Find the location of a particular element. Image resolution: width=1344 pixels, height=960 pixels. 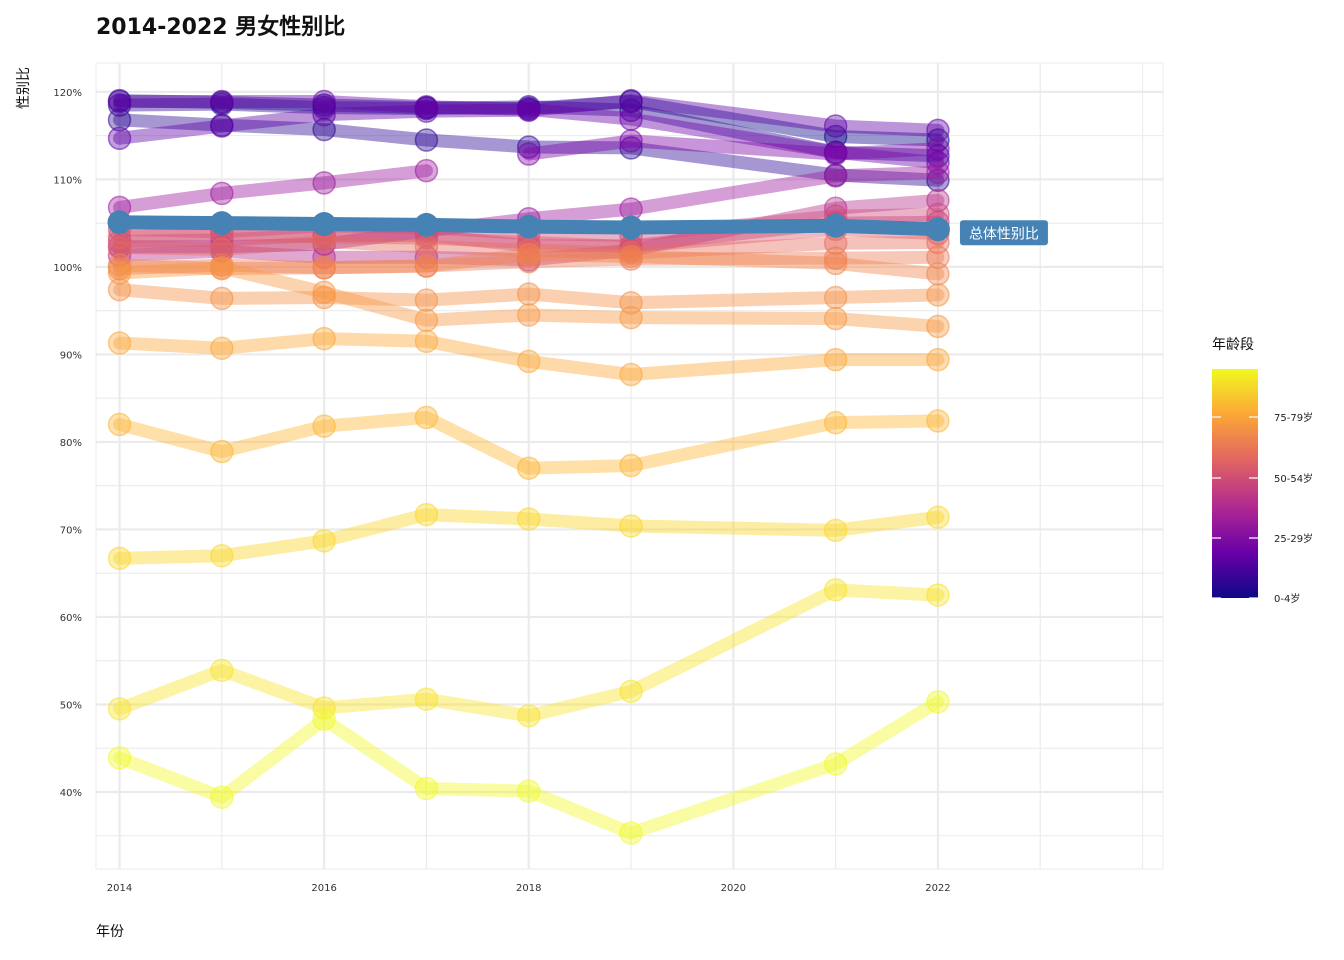

y-tick-label: 100% is located at coordinates (67, 268).